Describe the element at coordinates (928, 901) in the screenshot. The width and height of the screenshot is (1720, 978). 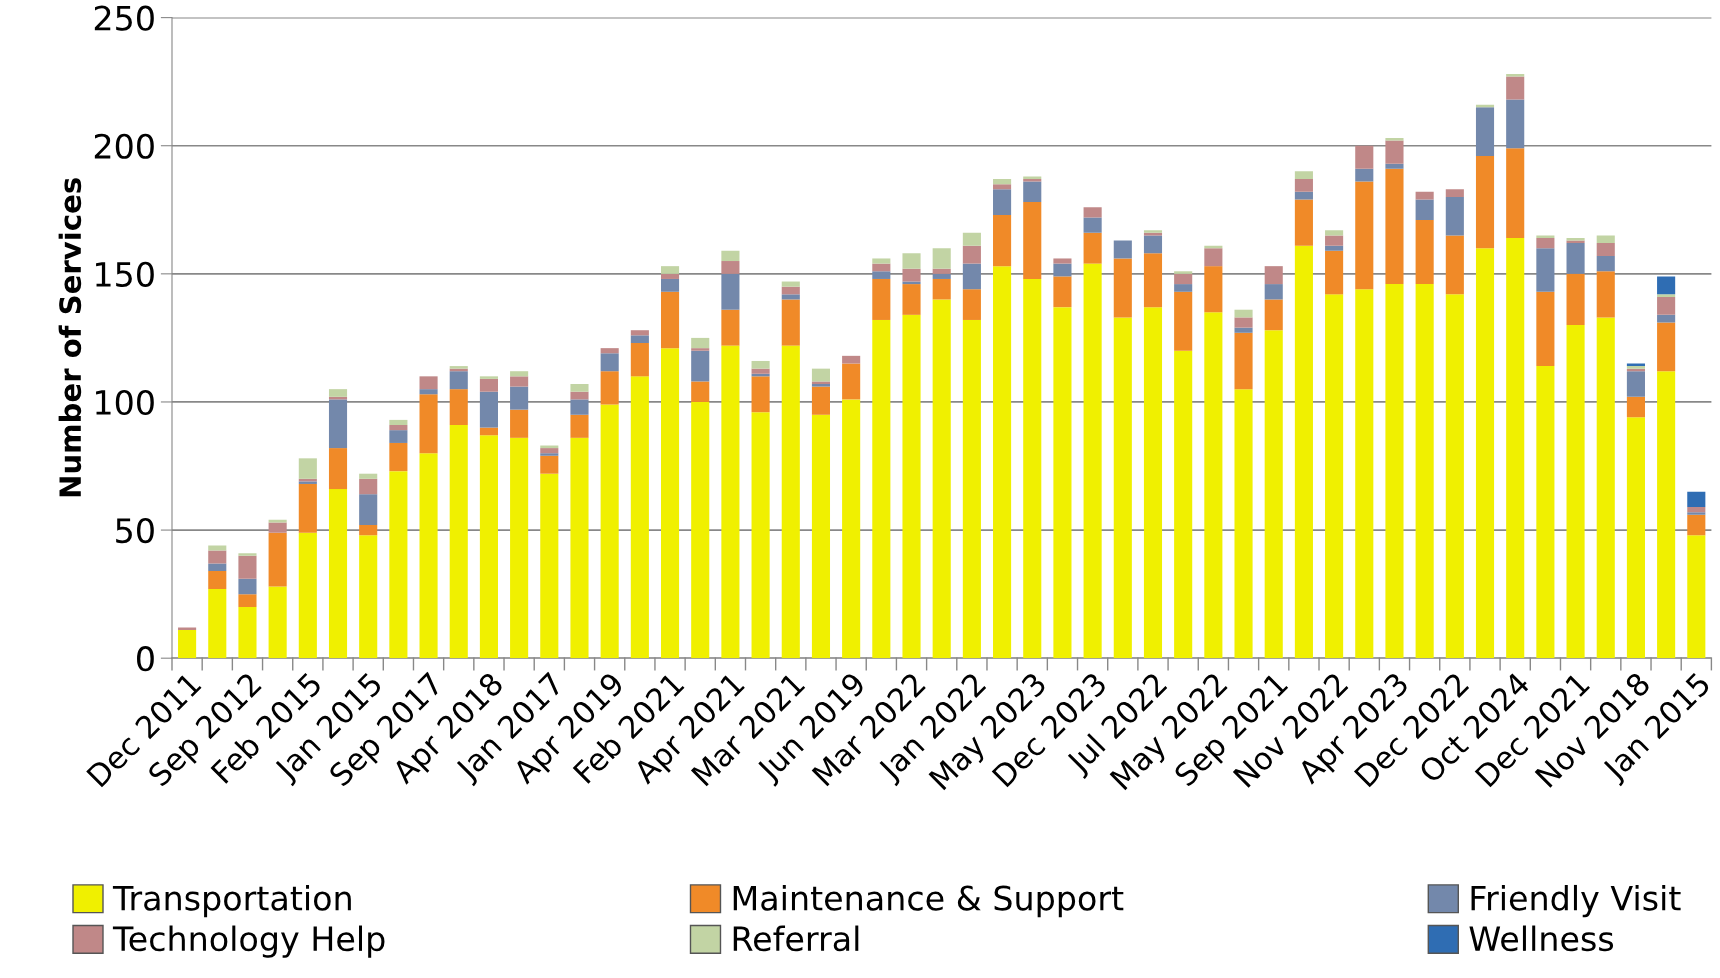
I see `legend-label: Maintenance & Support` at that location.